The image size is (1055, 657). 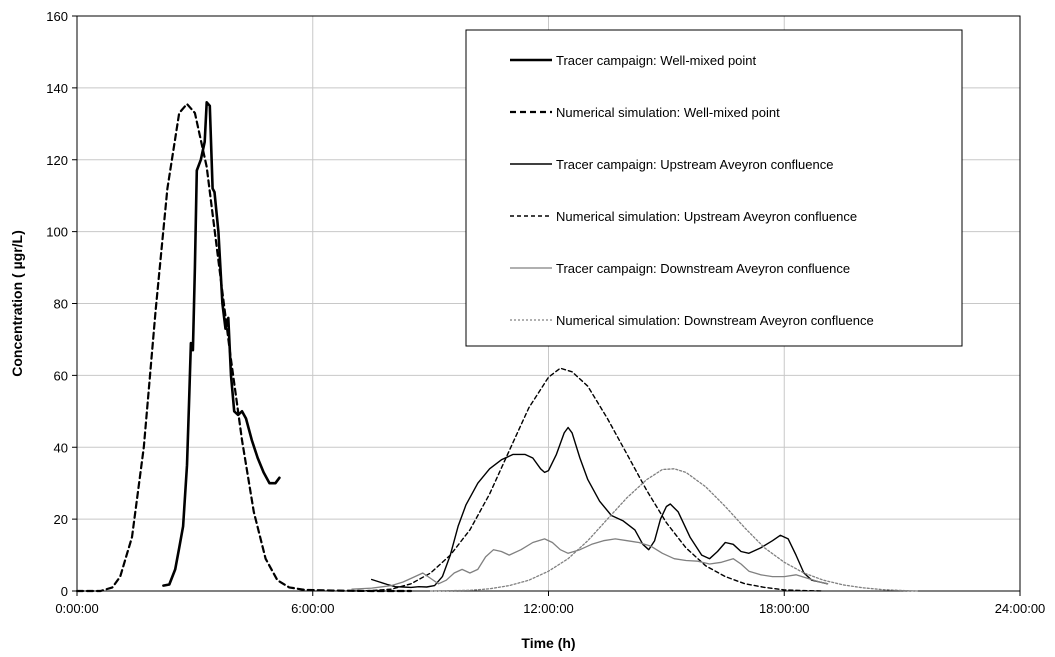 What do you see at coordinates (76, 608) in the screenshot?
I see `x-tick-label: 0:00:00` at bounding box center [76, 608].